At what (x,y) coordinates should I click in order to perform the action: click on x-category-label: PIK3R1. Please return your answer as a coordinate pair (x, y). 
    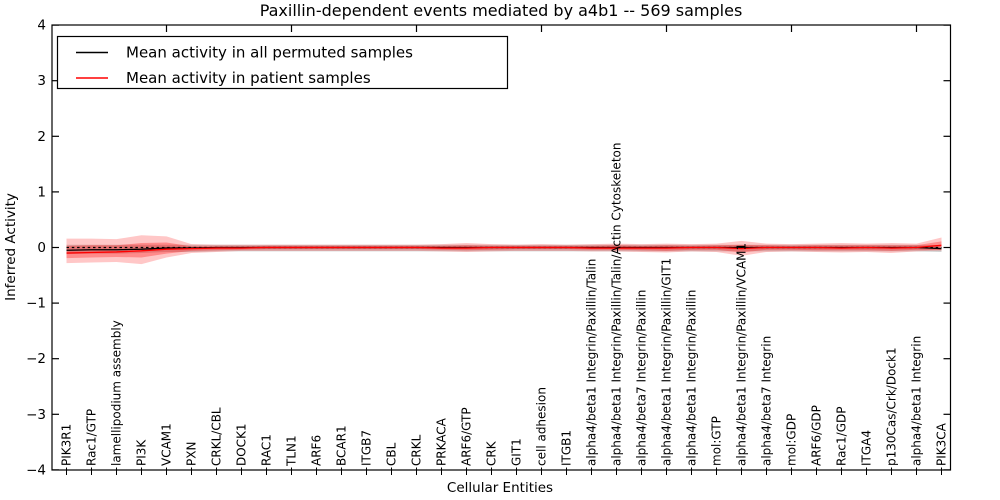
    Looking at the image, I should click on (67, 445).